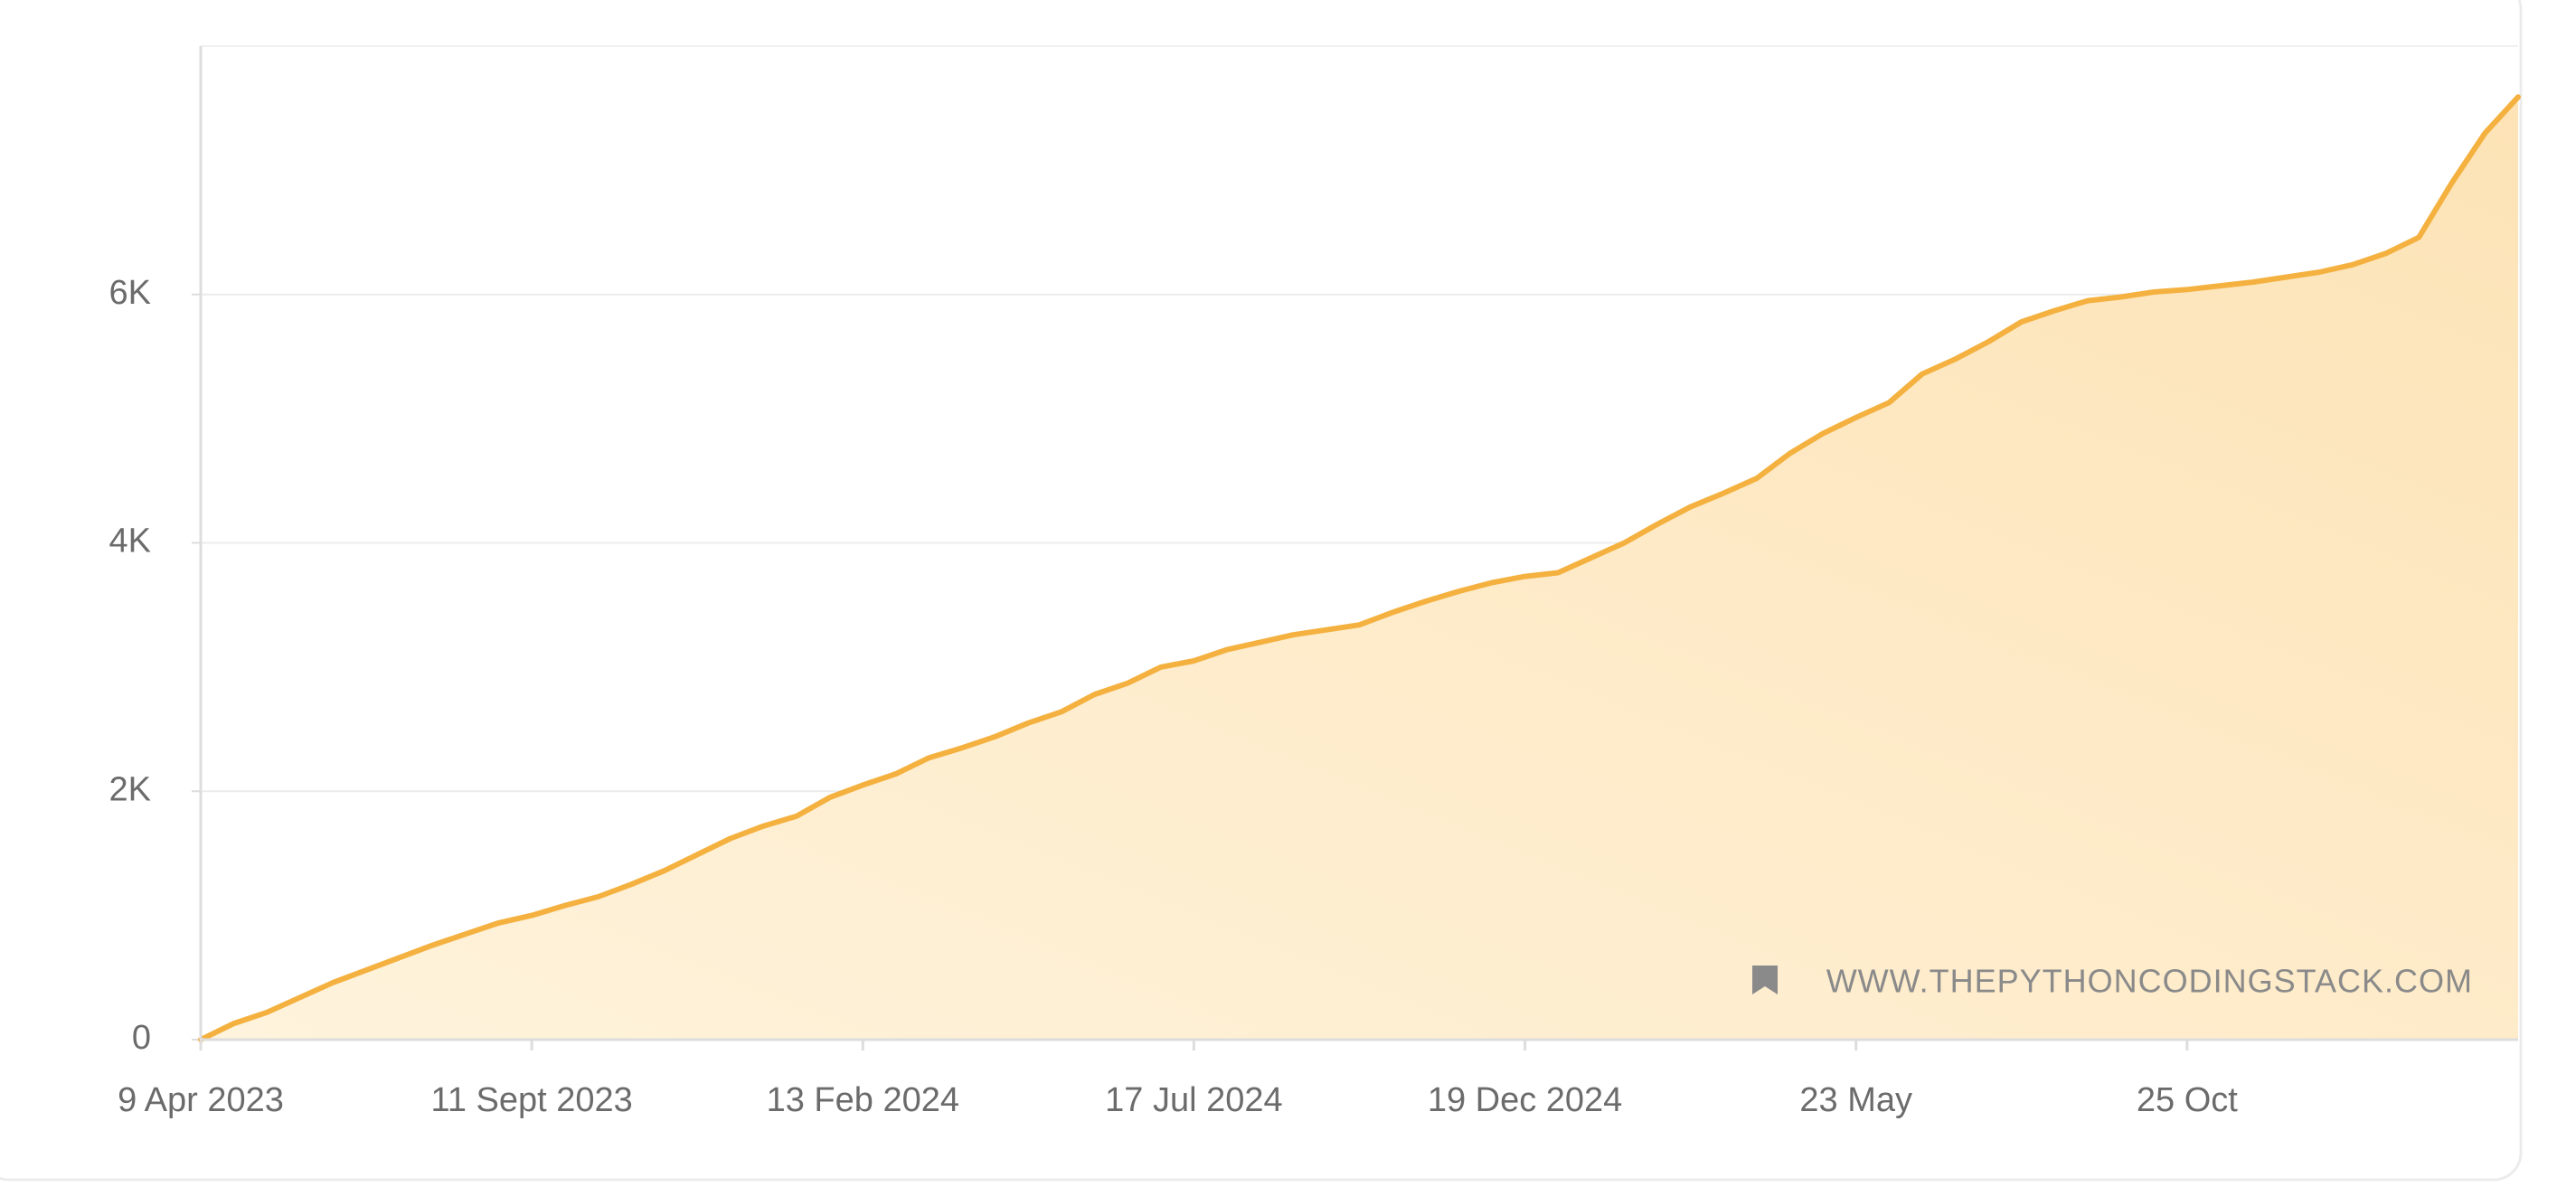  I want to click on watermark-text: WWW.THEPYTHONCODINGSTACK.COM, so click(2149, 982).